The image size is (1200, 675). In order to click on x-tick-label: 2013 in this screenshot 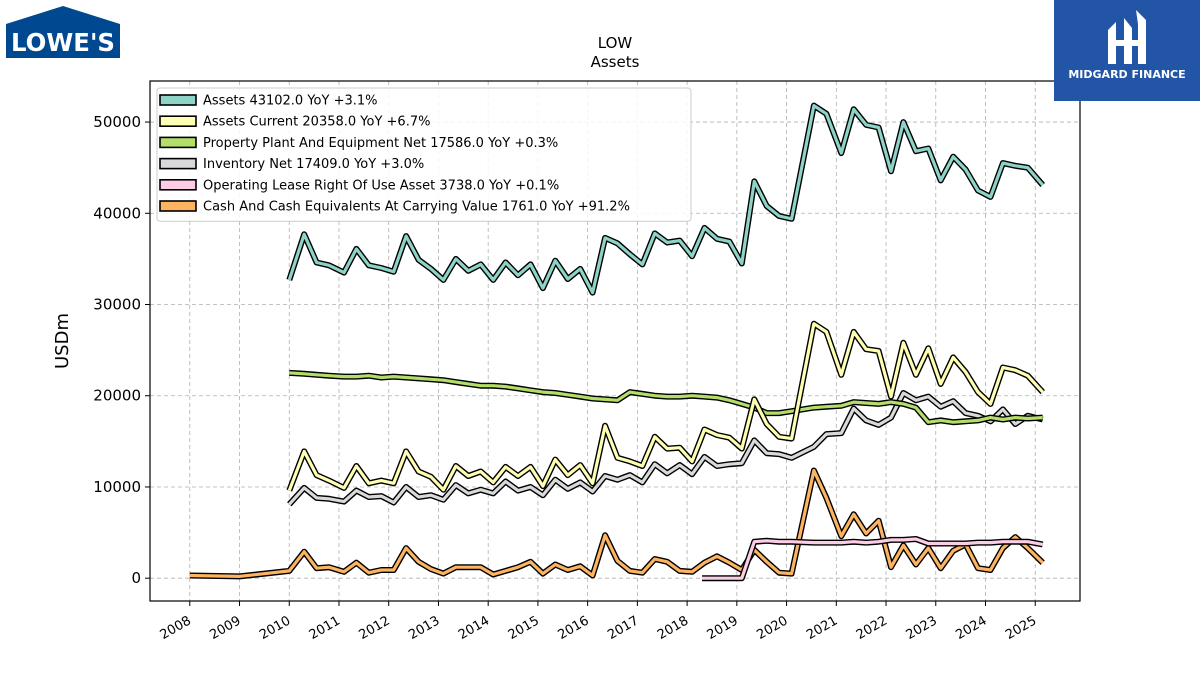, I will do `click(424, 628)`.